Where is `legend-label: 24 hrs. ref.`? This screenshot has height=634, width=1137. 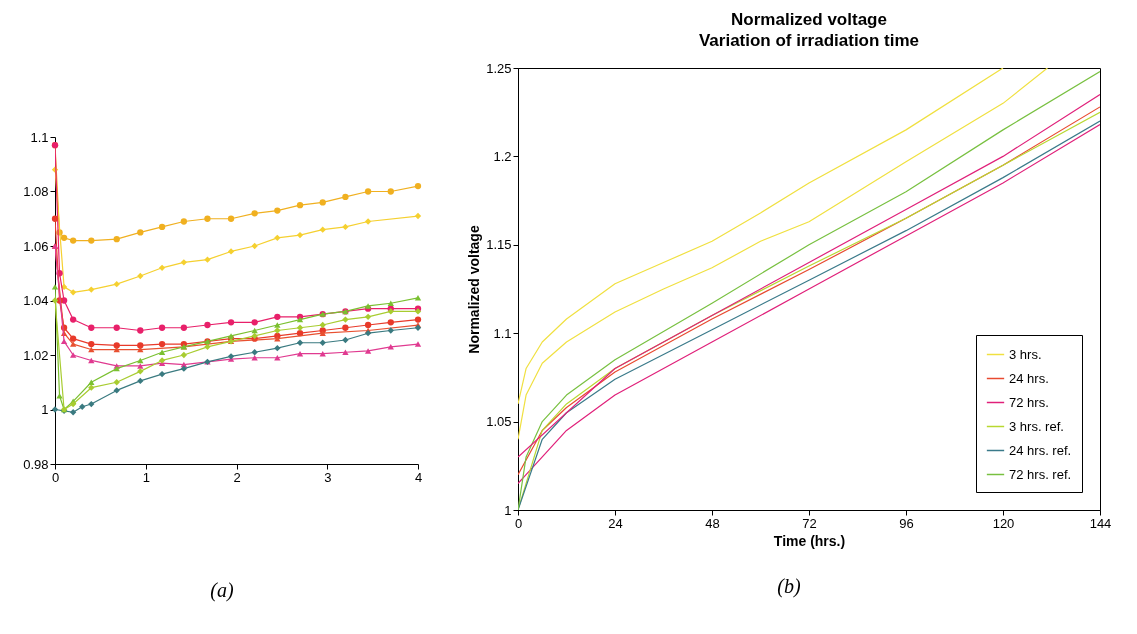 legend-label: 24 hrs. ref. is located at coordinates (1040, 450).